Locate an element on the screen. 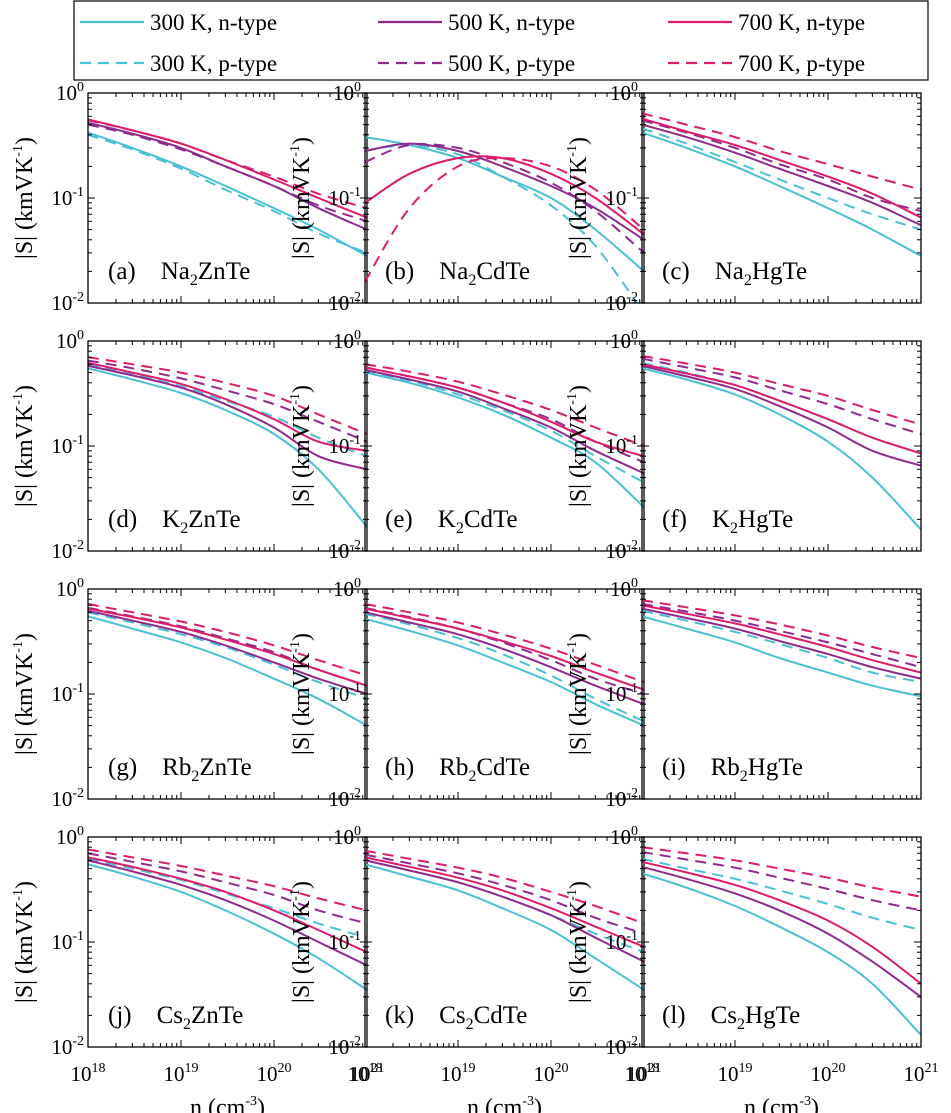 The height and width of the screenshot is (1113, 951). legend-label-700p: 700 K, p-type is located at coordinates (801, 63).